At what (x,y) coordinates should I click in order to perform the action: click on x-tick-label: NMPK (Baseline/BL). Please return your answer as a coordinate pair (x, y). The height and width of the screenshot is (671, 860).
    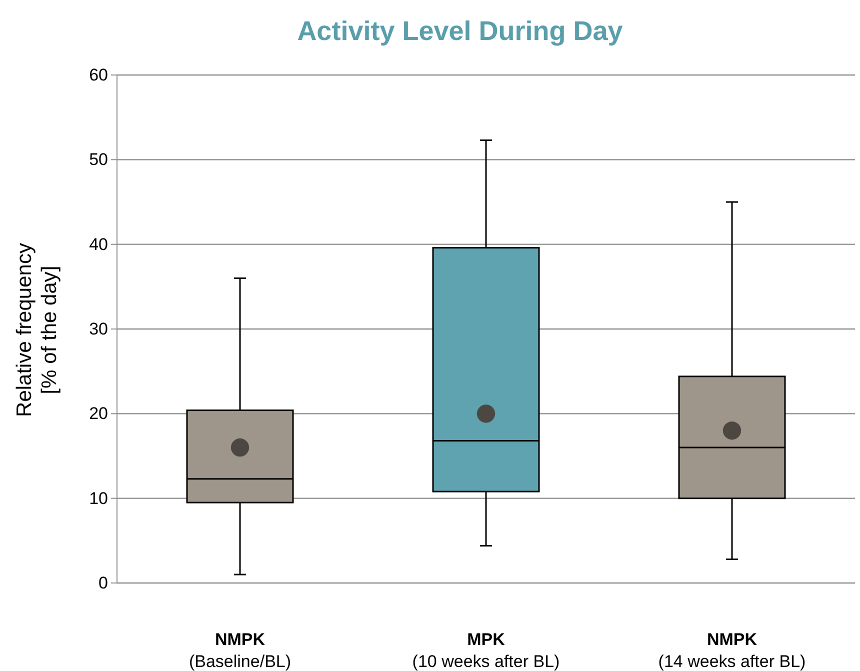
    Looking at the image, I should click on (240, 650).